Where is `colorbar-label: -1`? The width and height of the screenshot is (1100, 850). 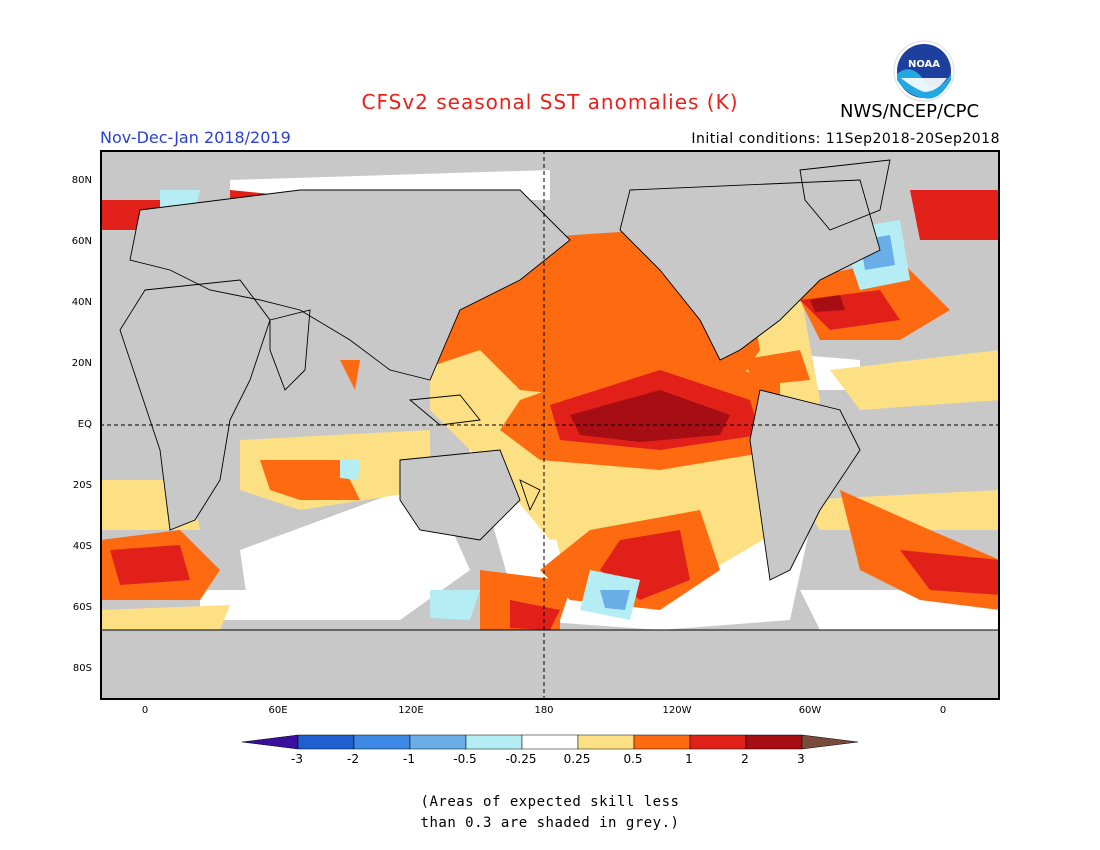
colorbar-label: -1 is located at coordinates (409, 759).